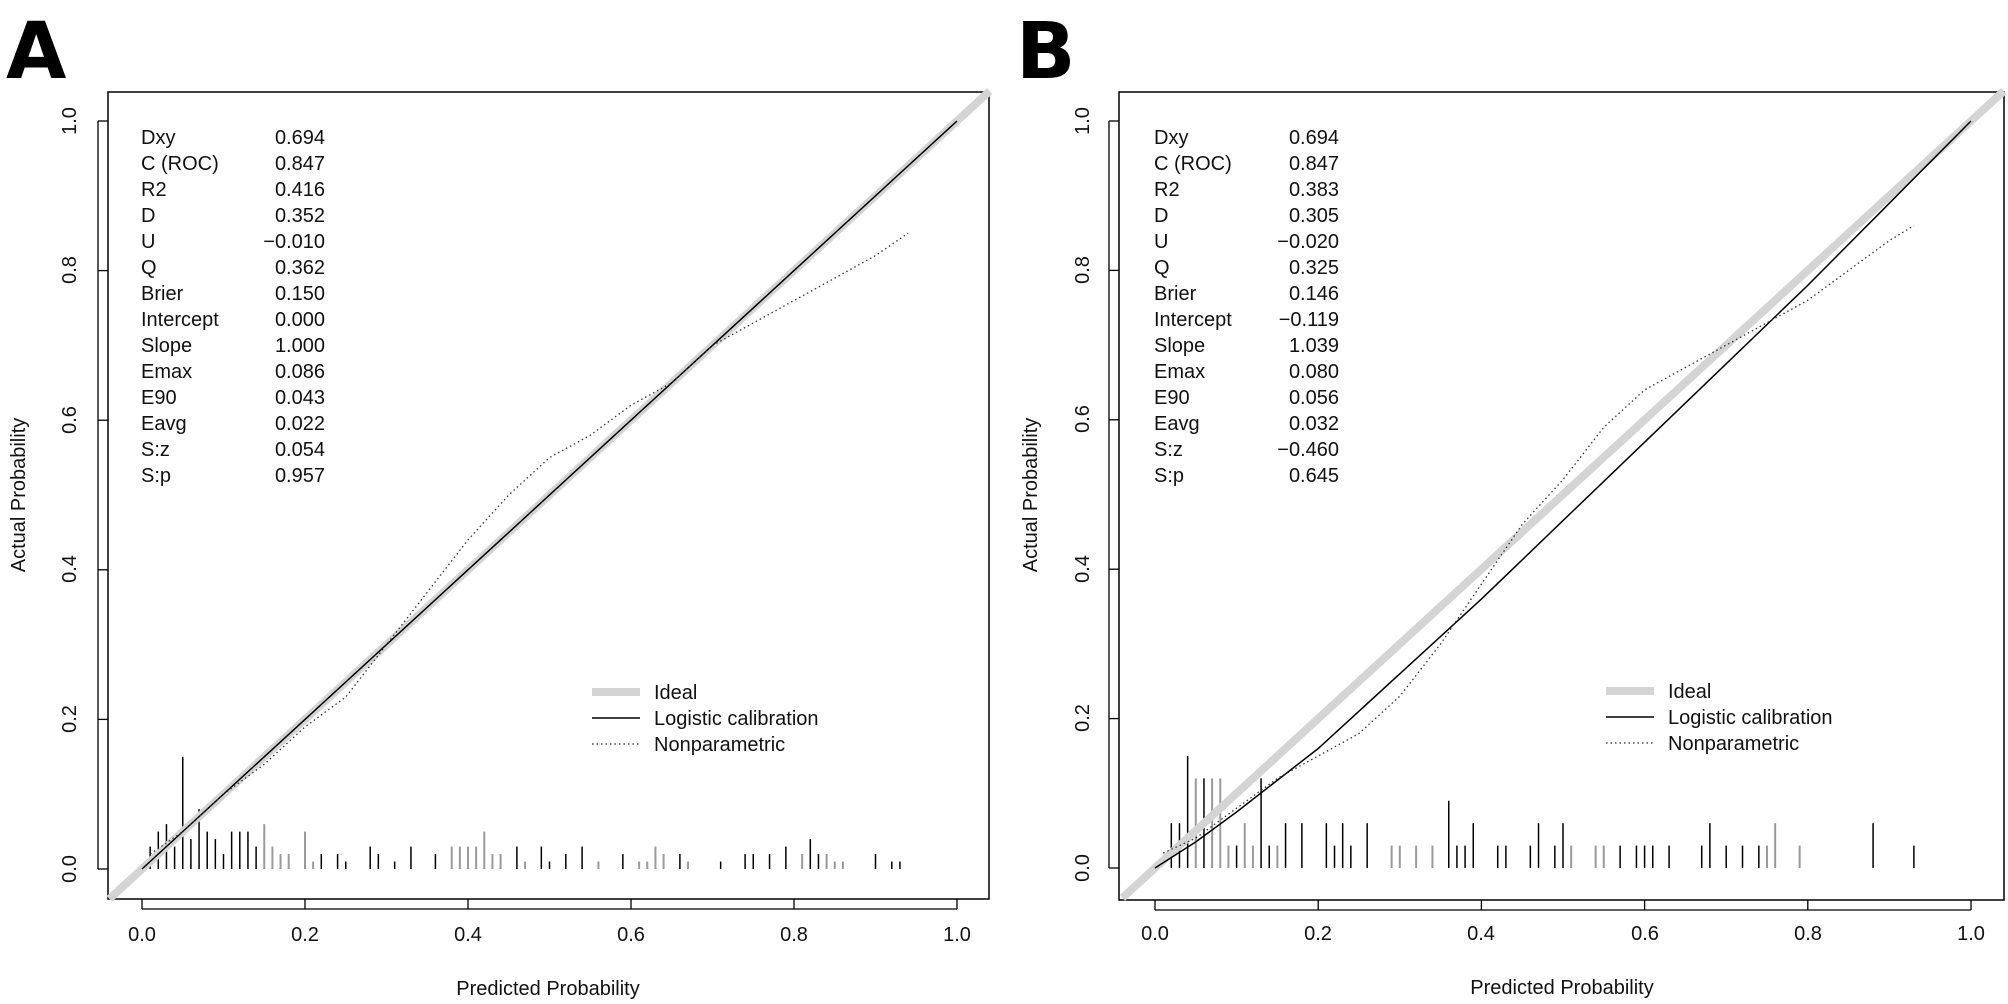  What do you see at coordinates (1314, 424) in the screenshot?
I see `stat-value: 0.032` at bounding box center [1314, 424].